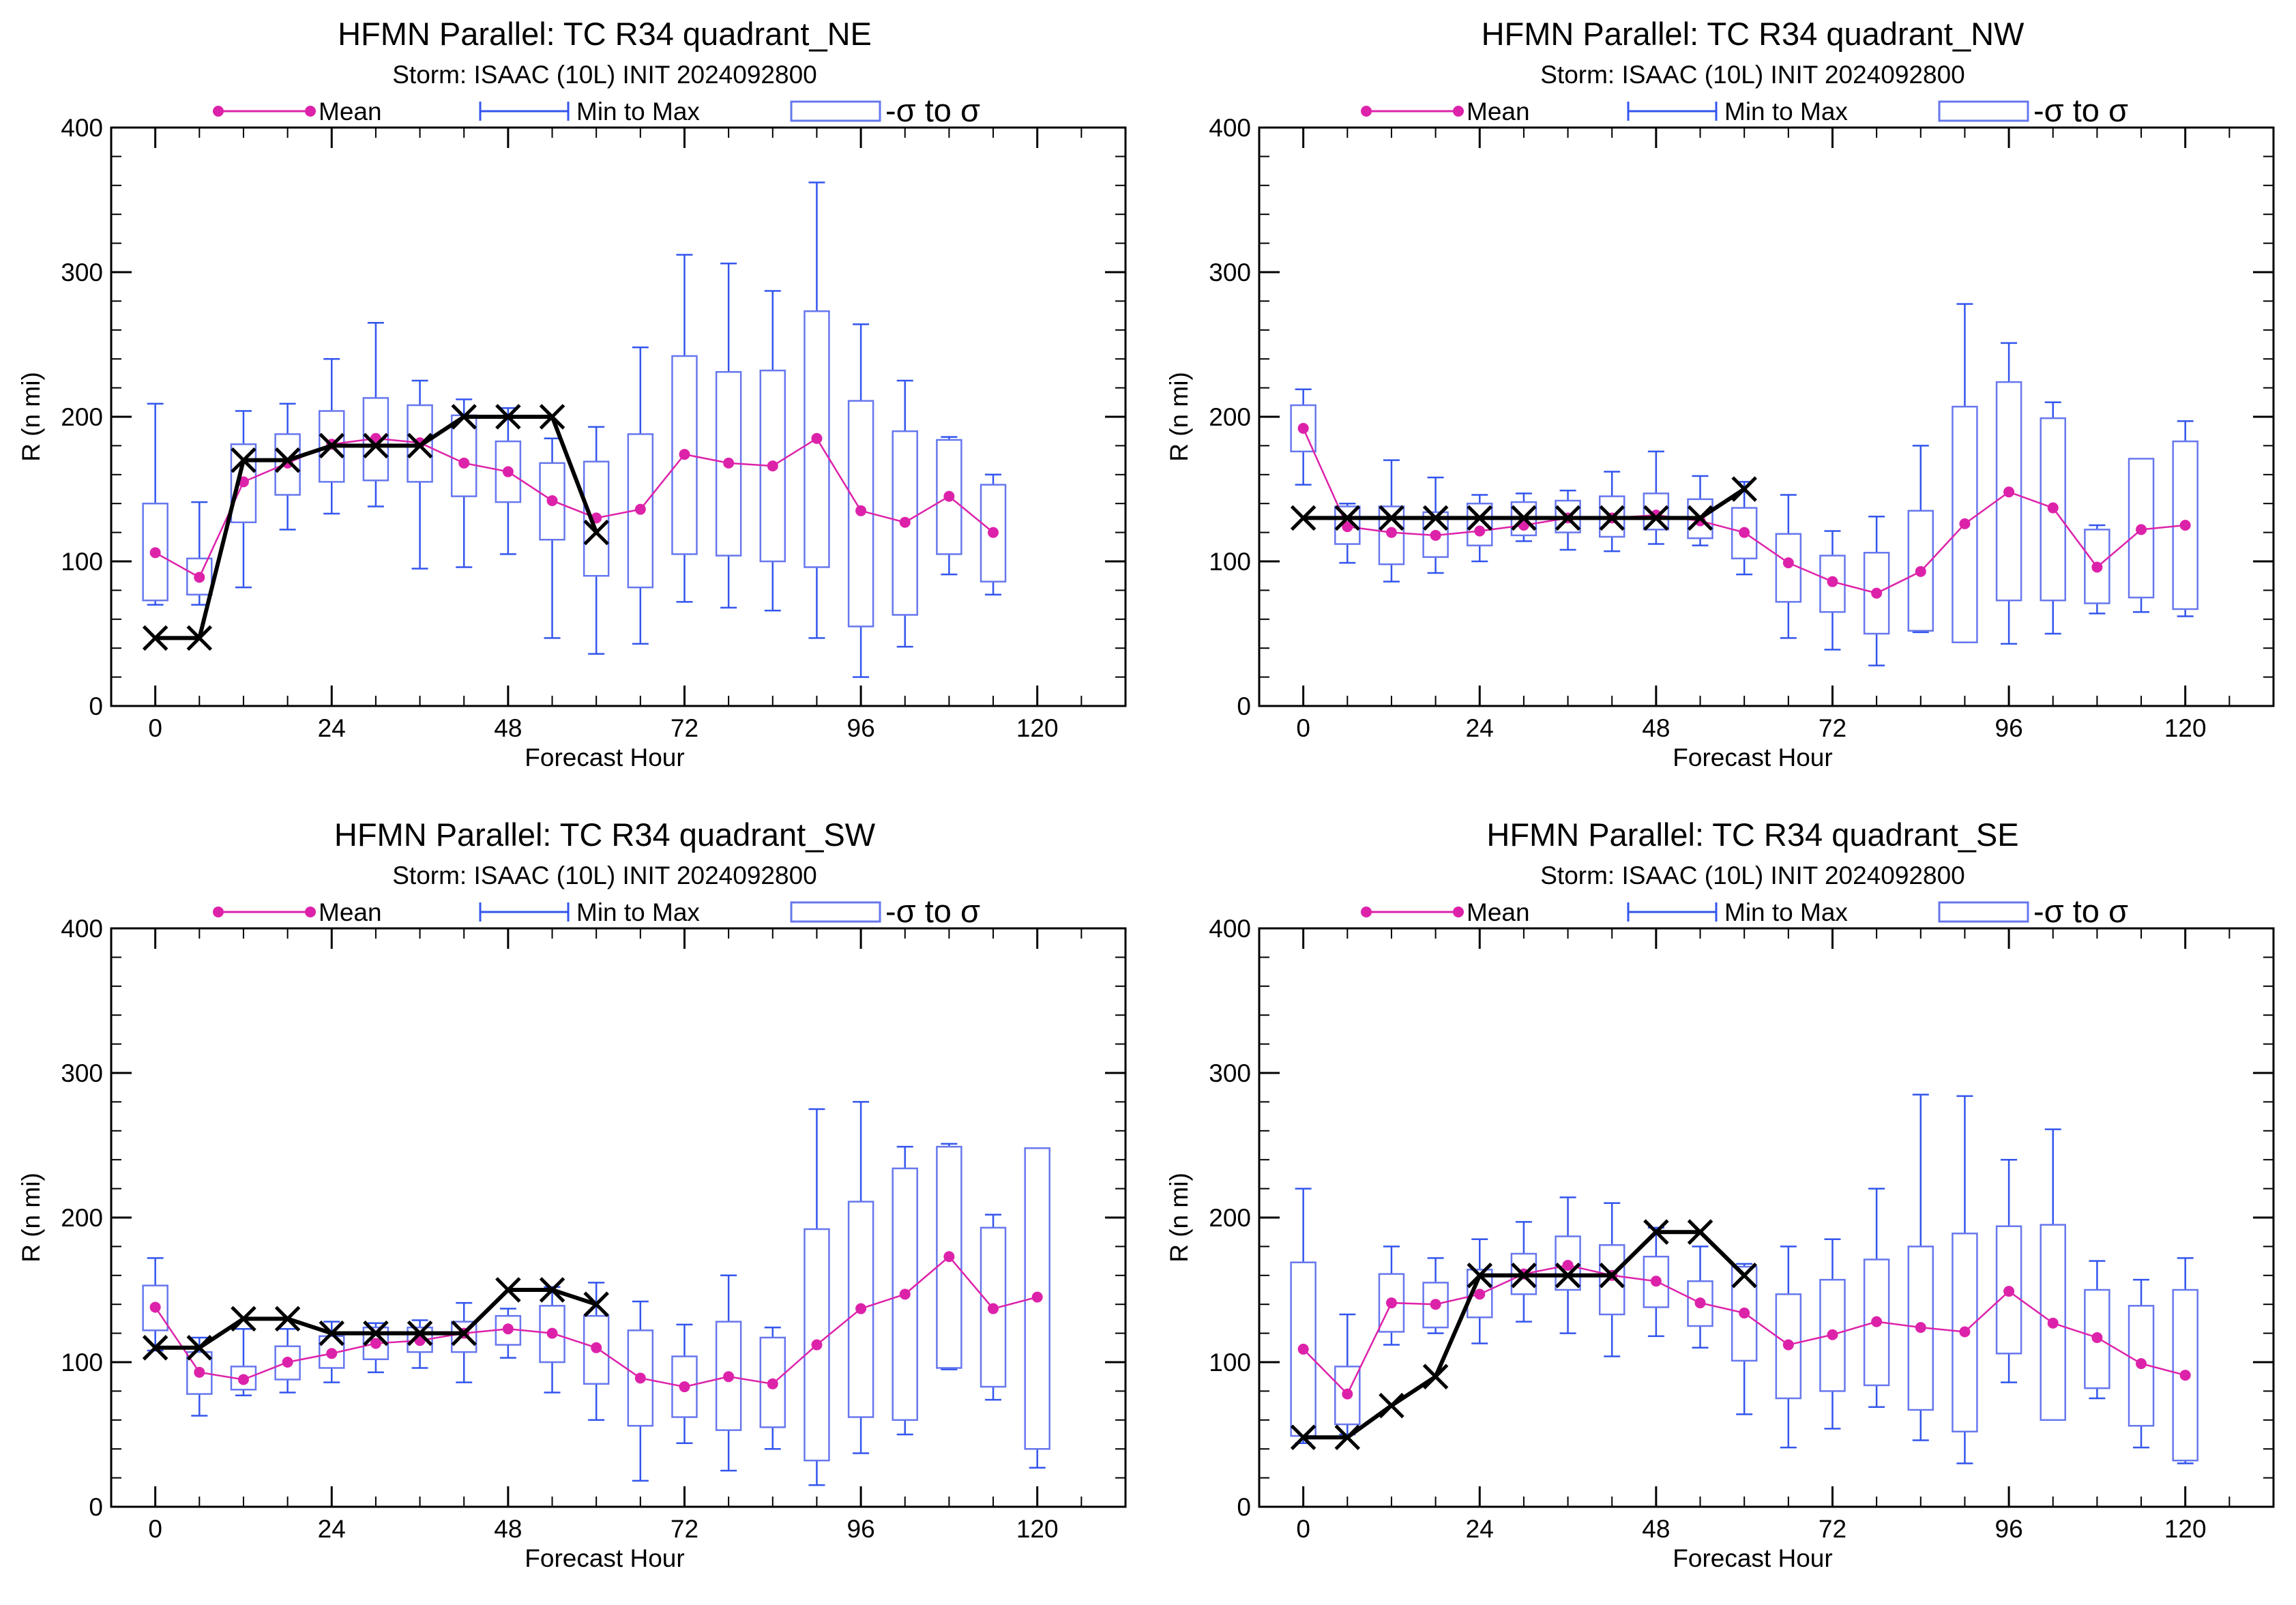 Image resolution: width=2296 pixels, height=1605 pixels. What do you see at coordinates (96, 706) in the screenshot?
I see `y-tick-label: 0` at bounding box center [96, 706].